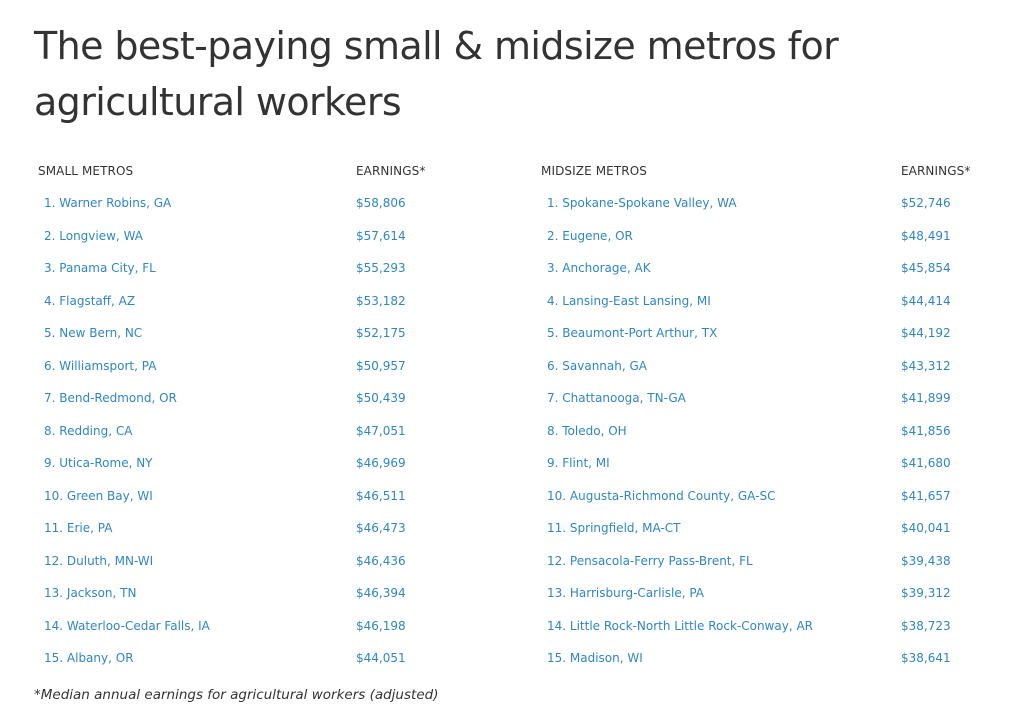 Image resolution: width=1024 pixels, height=715 pixels. I want to click on metro-name: 8. Redding, CA, so click(88, 430).